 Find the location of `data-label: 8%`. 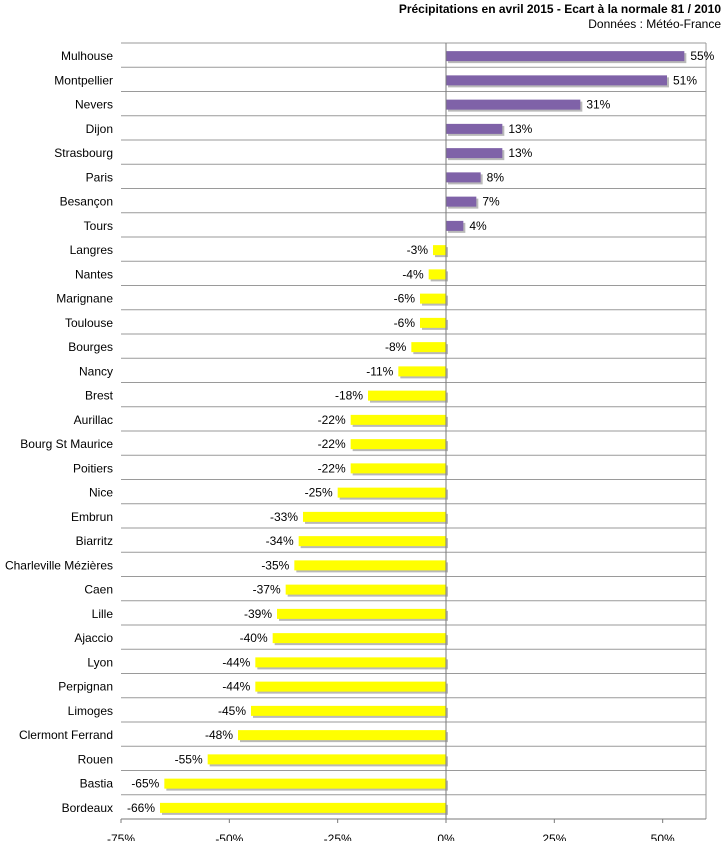

data-label: 8% is located at coordinates (496, 177).